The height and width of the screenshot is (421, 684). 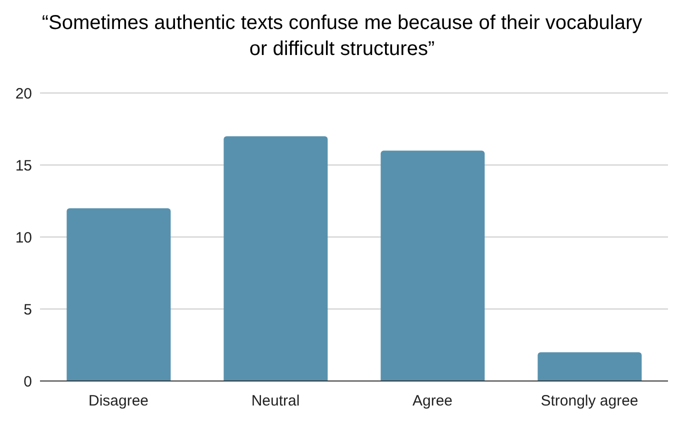 What do you see at coordinates (118, 401) in the screenshot?
I see `x-tick-label: Disagree` at bounding box center [118, 401].